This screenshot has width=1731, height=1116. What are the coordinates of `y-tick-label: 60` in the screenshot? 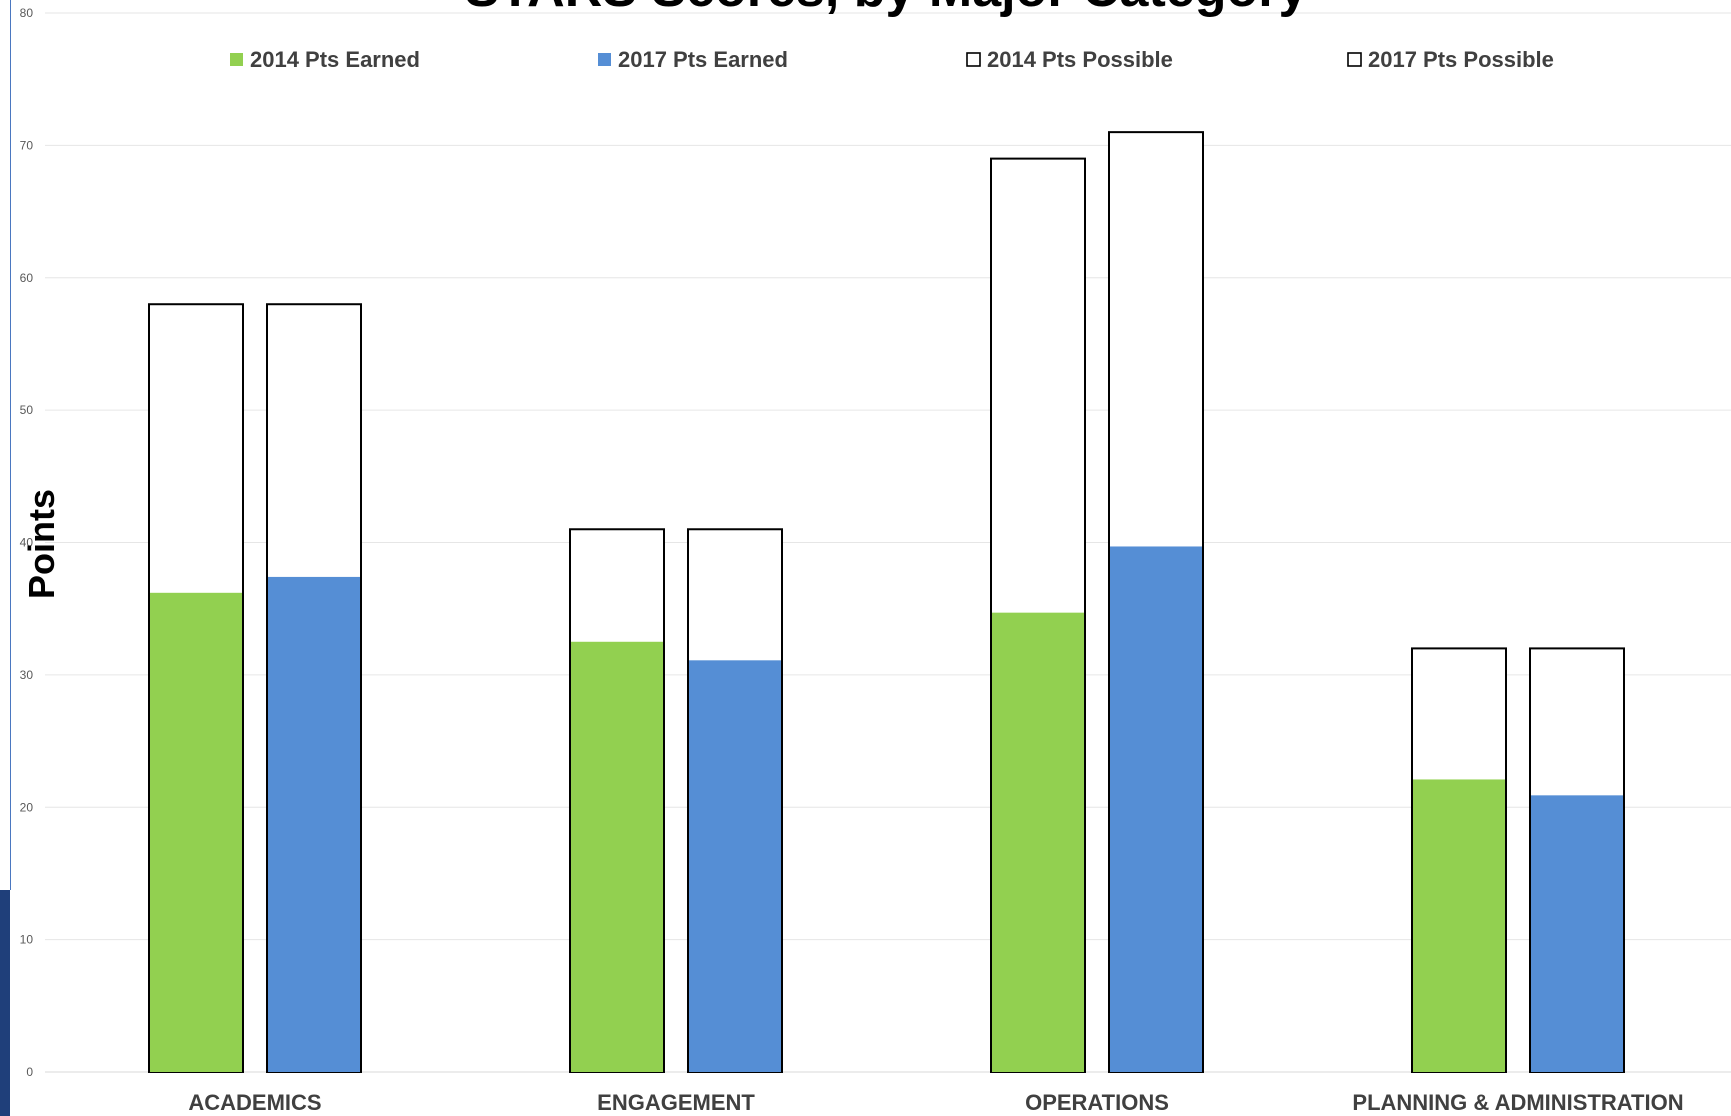 It's located at (27, 278).